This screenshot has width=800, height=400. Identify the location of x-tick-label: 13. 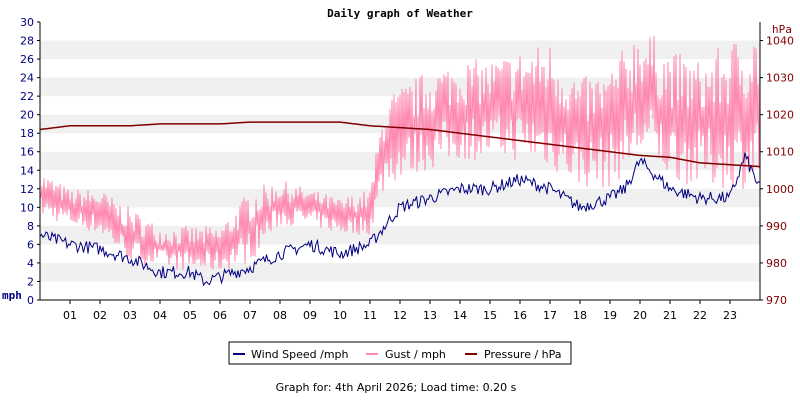
(430, 315).